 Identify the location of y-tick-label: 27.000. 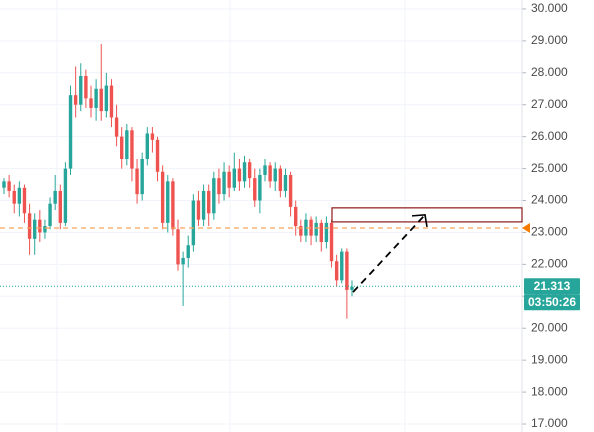
(549, 104).